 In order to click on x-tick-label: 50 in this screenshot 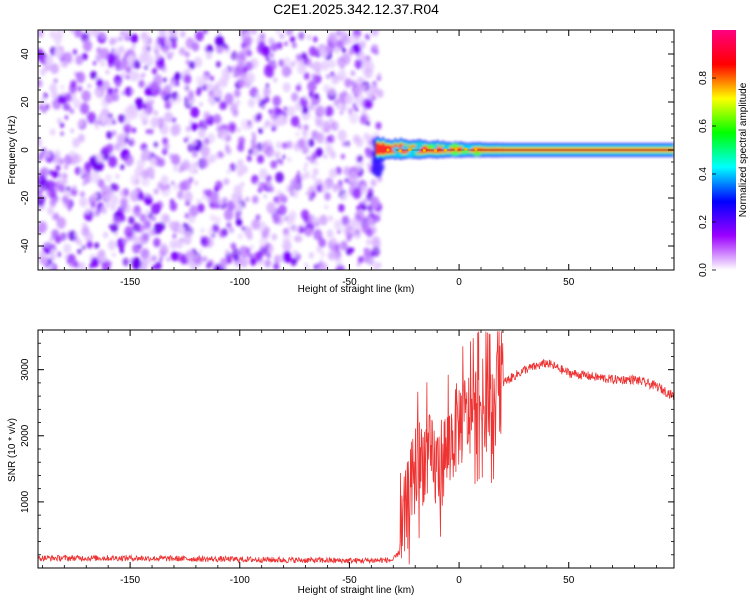, I will do `click(569, 282)`.